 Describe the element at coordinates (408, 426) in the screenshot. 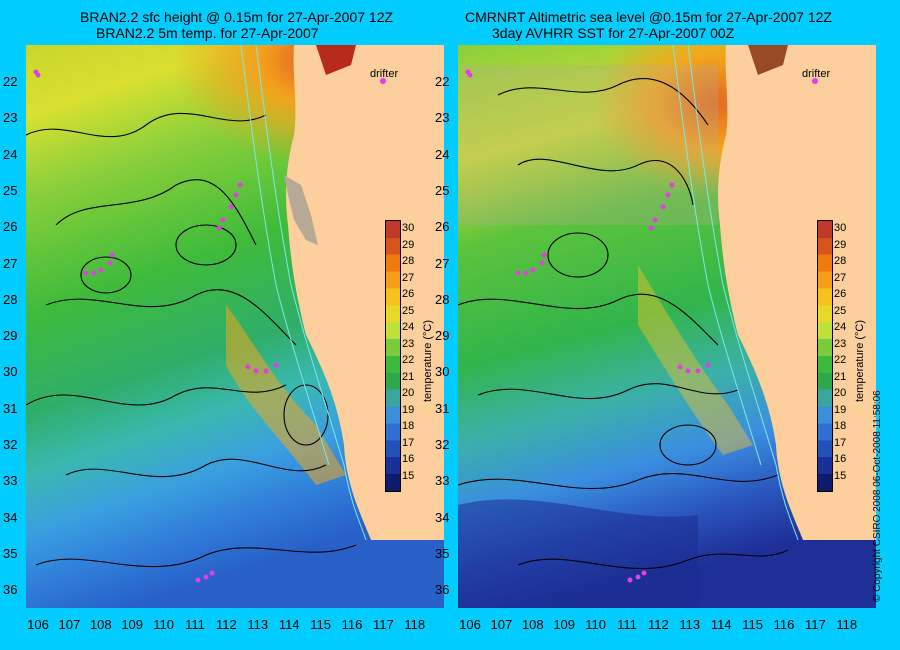

I see `left-colorbar-tick: 18` at that location.